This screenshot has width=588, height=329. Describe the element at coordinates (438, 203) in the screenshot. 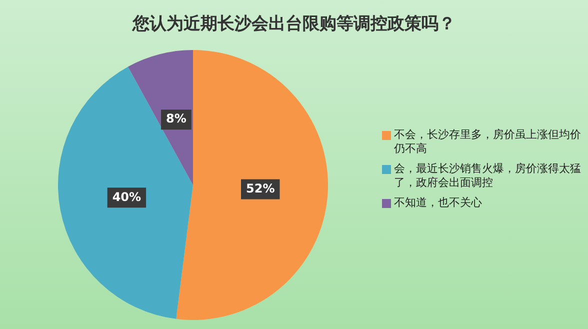

I see `legend-label: 不知道，也不关心` at that location.